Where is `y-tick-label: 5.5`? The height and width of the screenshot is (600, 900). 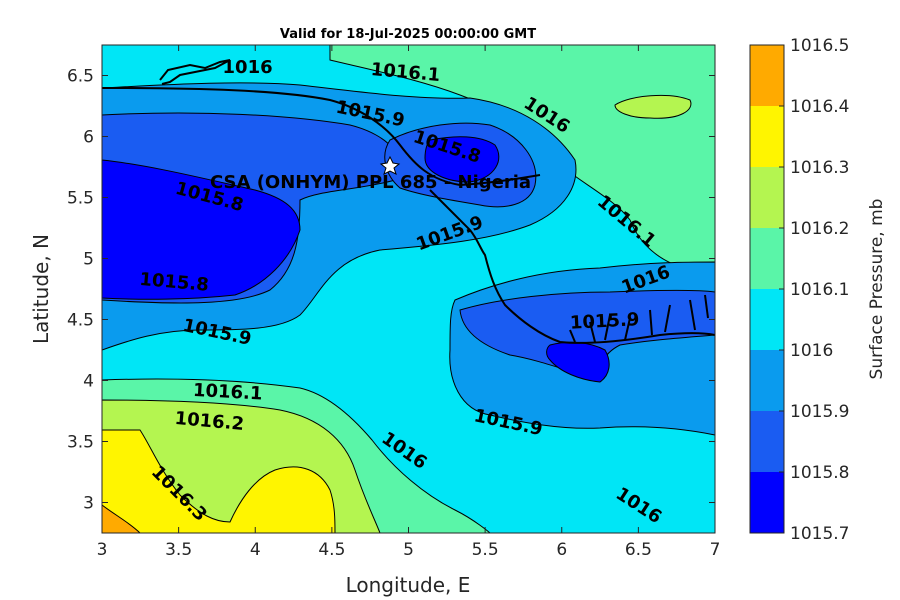
y-tick-label: 5.5 is located at coordinates (80, 199).